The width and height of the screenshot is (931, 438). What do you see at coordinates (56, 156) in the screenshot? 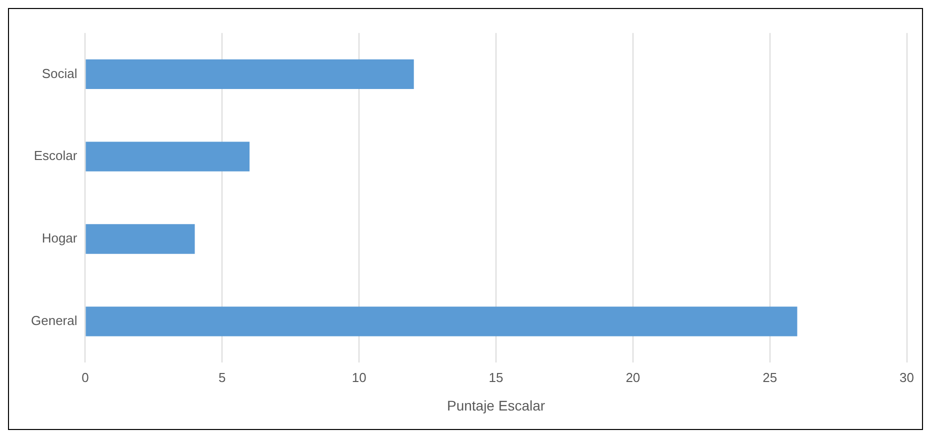
I see `y-tick-label: Escolar` at bounding box center [56, 156].